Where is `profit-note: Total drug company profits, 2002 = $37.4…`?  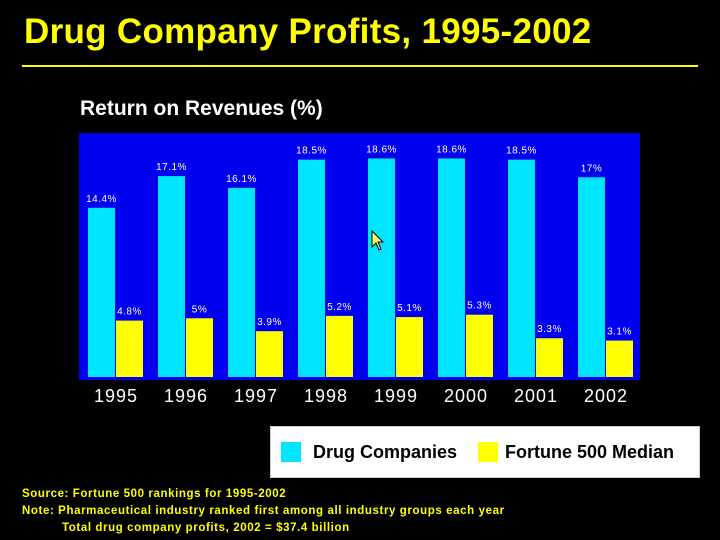 profit-note: Total drug company profits, 2002 = $37.4… is located at coordinates (206, 528).